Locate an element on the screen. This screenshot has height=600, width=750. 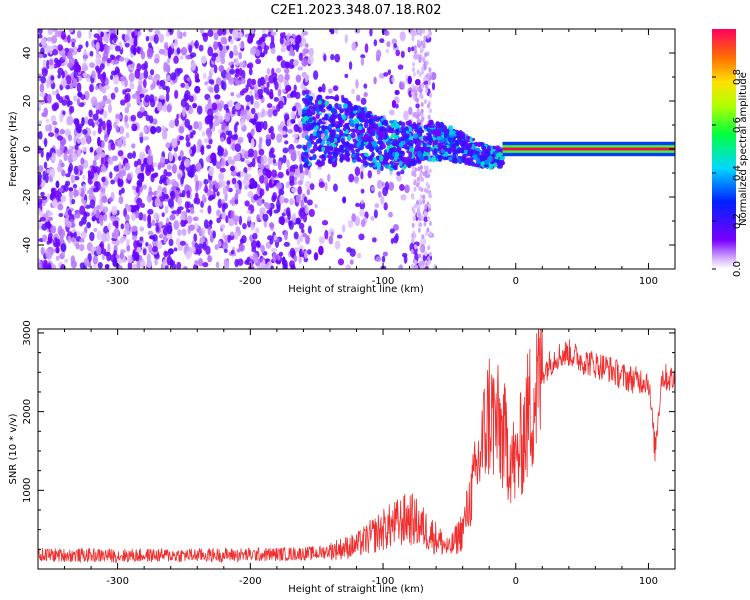
colorbar-tick-label: 0.8 is located at coordinates (737, 77).